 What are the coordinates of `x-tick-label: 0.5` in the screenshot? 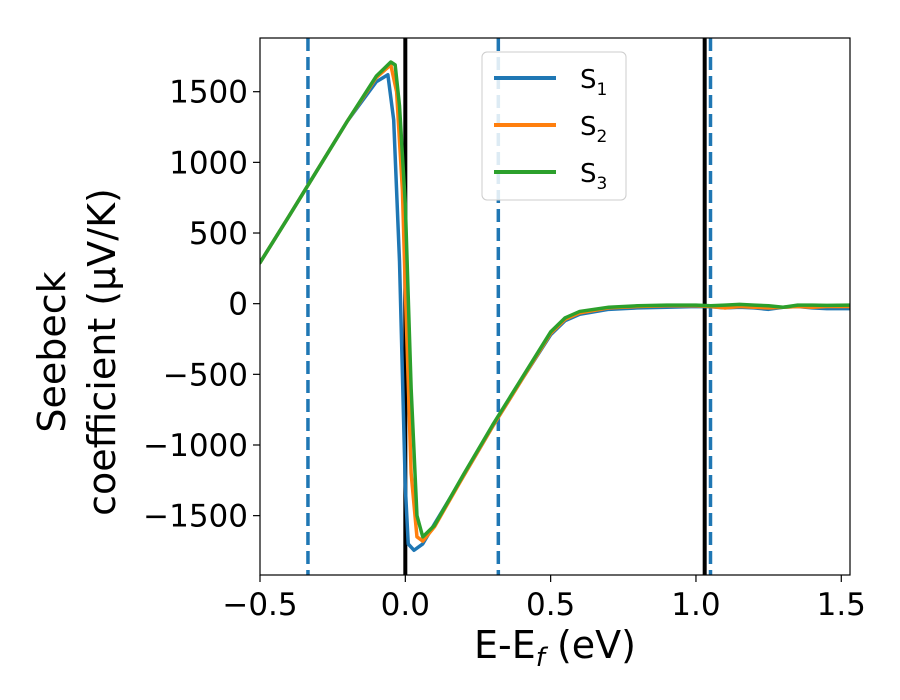 It's located at (550, 605).